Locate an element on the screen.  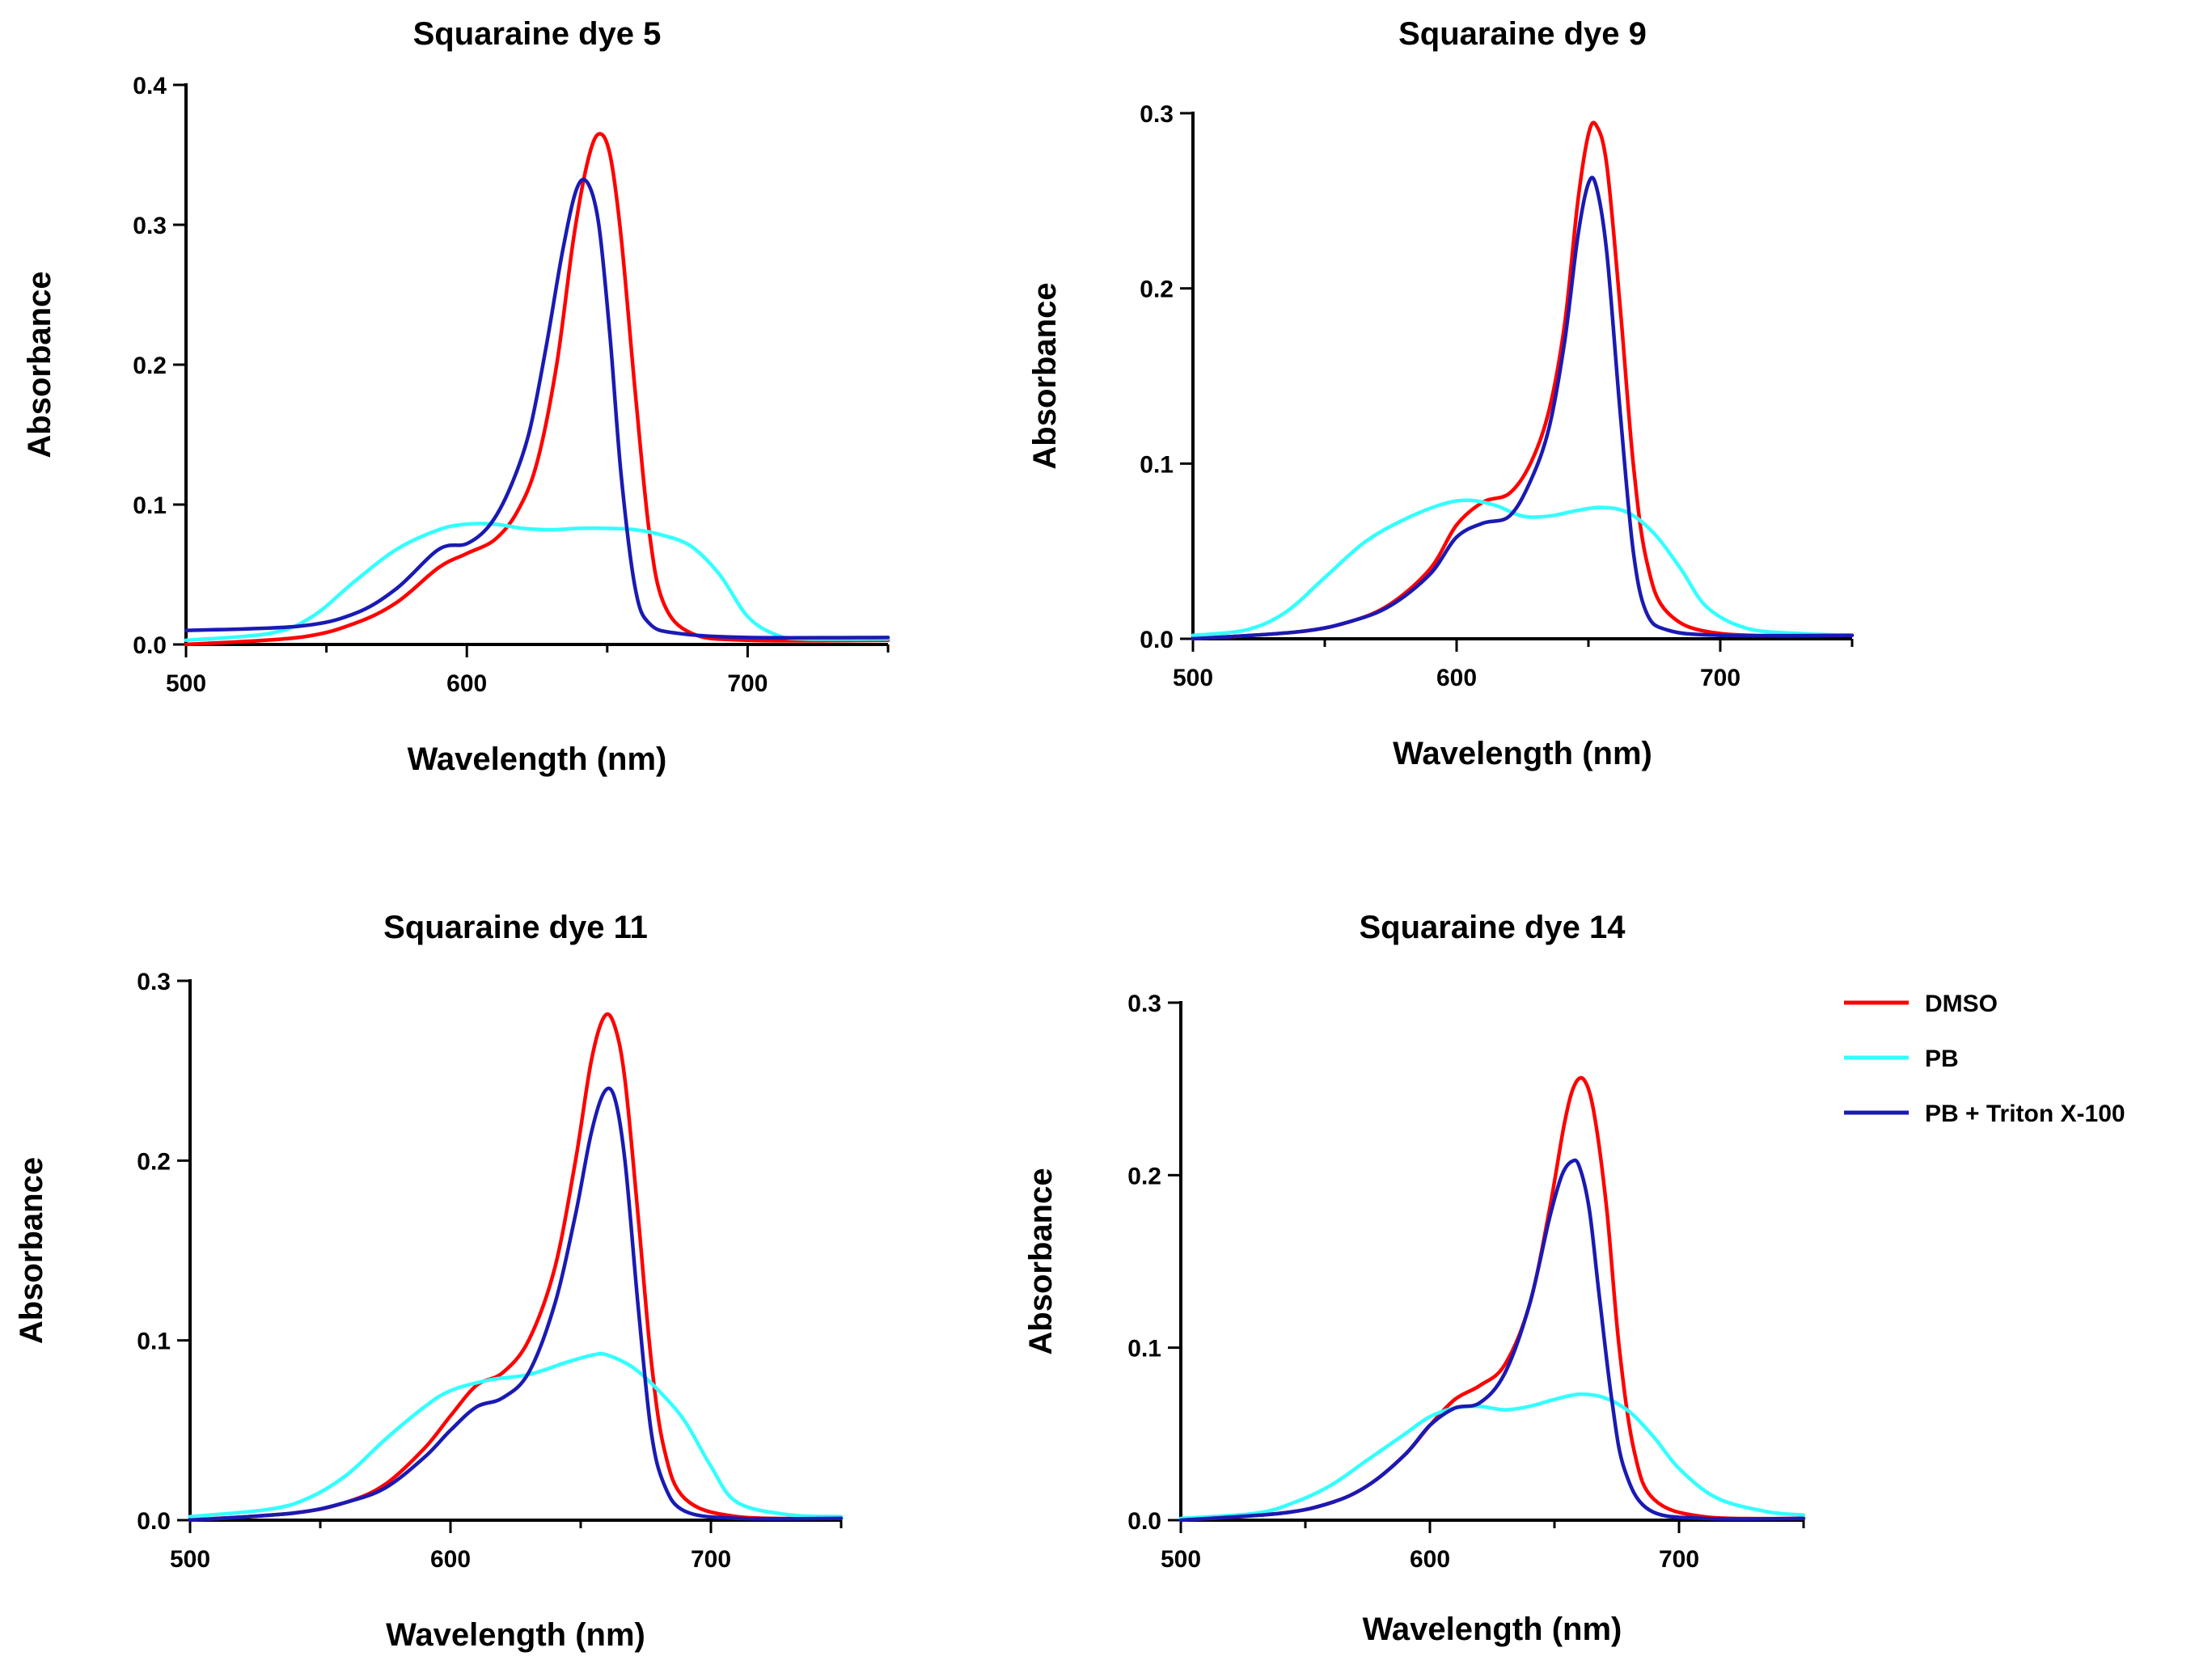
chart-title: Squaraine dye 14 is located at coordinates (1492, 927).